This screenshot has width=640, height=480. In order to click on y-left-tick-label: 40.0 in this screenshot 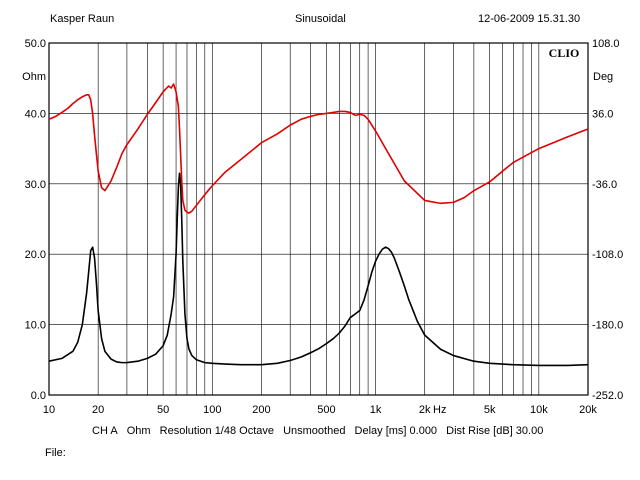, I will do `click(35, 114)`.